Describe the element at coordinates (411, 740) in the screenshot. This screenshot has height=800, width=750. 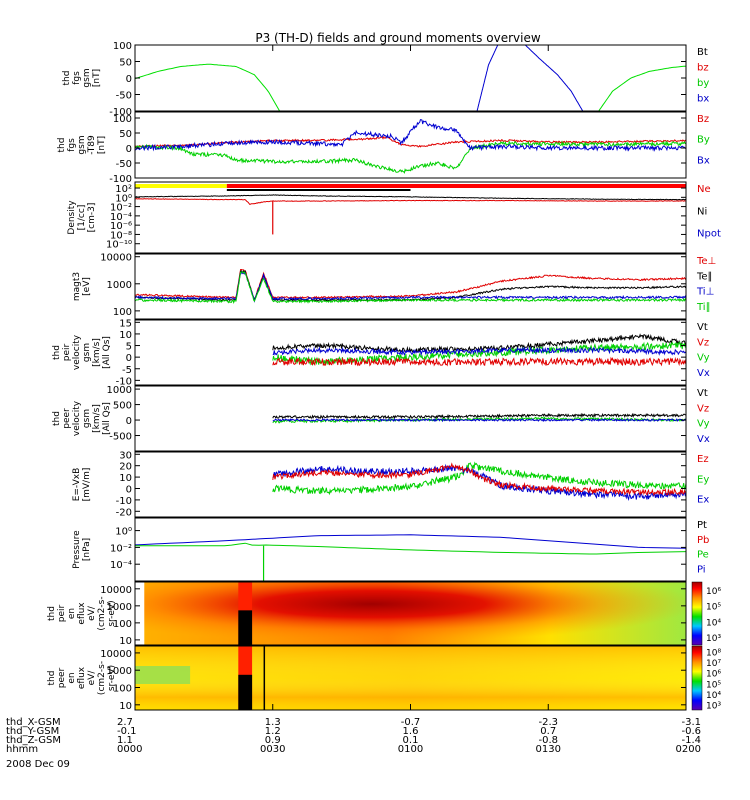
I see `x-axis-value-2-2: 0.1` at that location.